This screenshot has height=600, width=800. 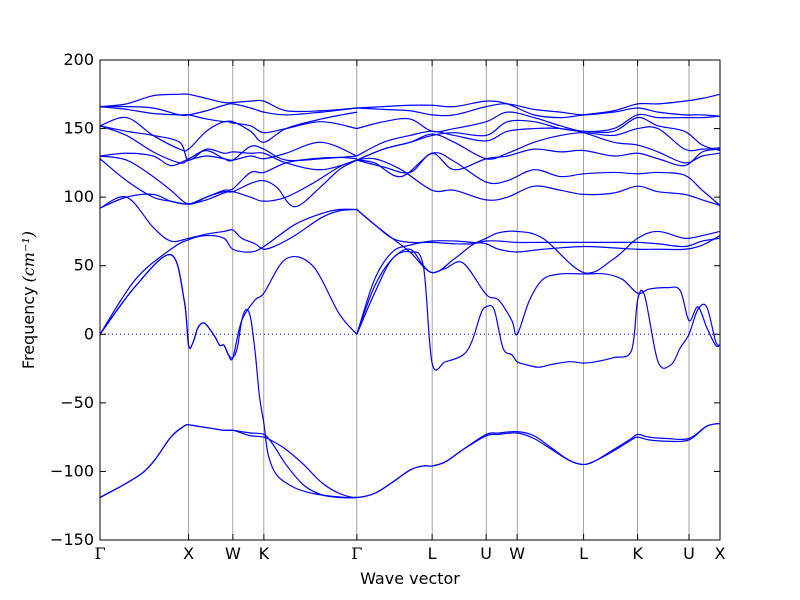 What do you see at coordinates (28, 256) in the screenshot?
I see `y-axis-label-unit: (cm⁻¹)` at bounding box center [28, 256].